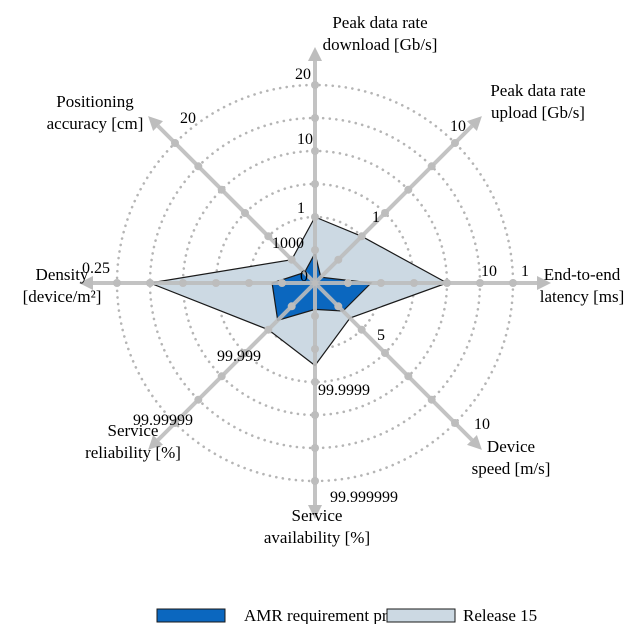 The width and height of the screenshot is (639, 624). I want to click on axis-arrow-peak_dl, so click(315, 54).